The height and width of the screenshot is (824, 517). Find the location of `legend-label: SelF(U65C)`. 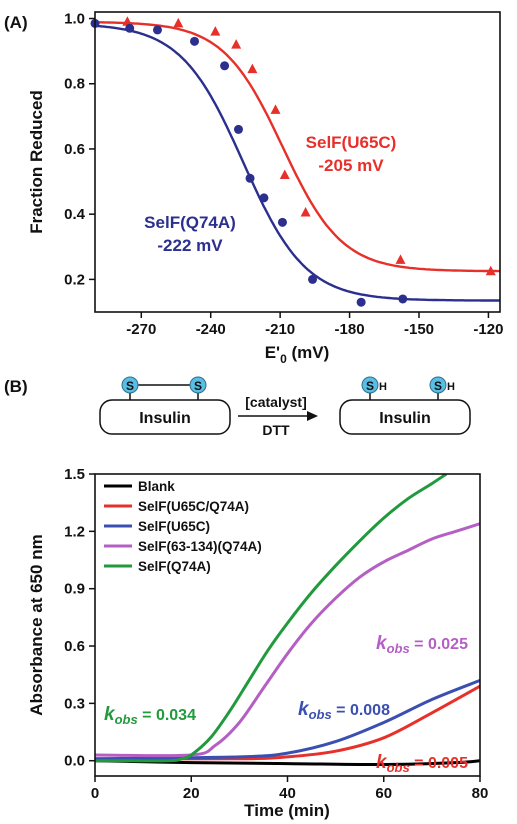

legend-label: SelF(U65C) is located at coordinates (174, 526).